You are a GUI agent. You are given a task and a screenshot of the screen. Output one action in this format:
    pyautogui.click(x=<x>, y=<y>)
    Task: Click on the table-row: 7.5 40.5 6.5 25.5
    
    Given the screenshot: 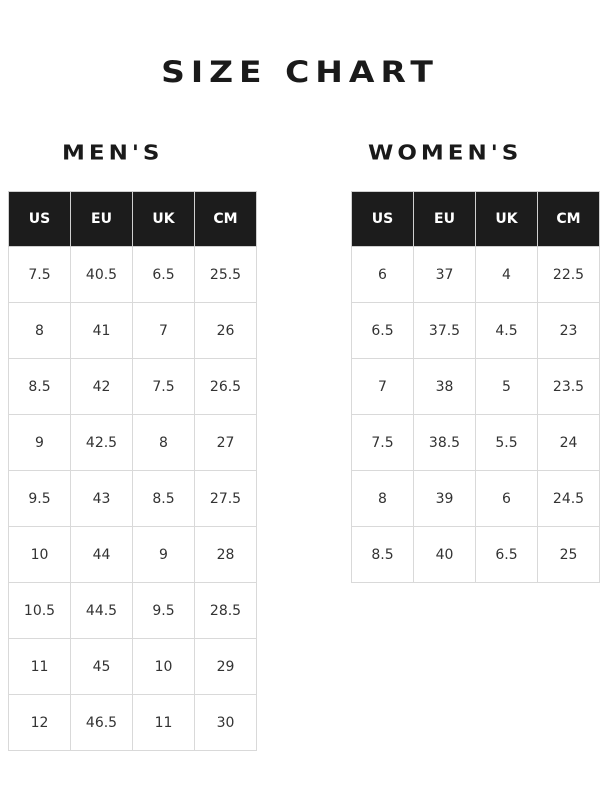 What is the action you would take?
    pyautogui.click(x=132, y=274)
    